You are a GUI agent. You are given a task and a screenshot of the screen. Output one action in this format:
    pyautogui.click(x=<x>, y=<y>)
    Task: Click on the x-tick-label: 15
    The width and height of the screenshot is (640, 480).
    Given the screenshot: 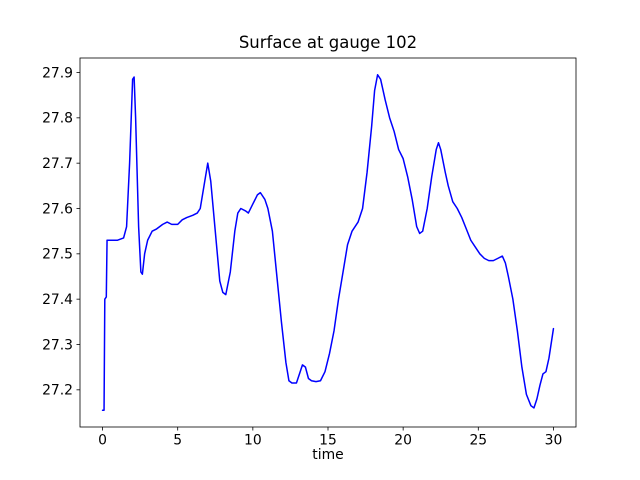 What is the action you would take?
    pyautogui.click(x=328, y=441)
    